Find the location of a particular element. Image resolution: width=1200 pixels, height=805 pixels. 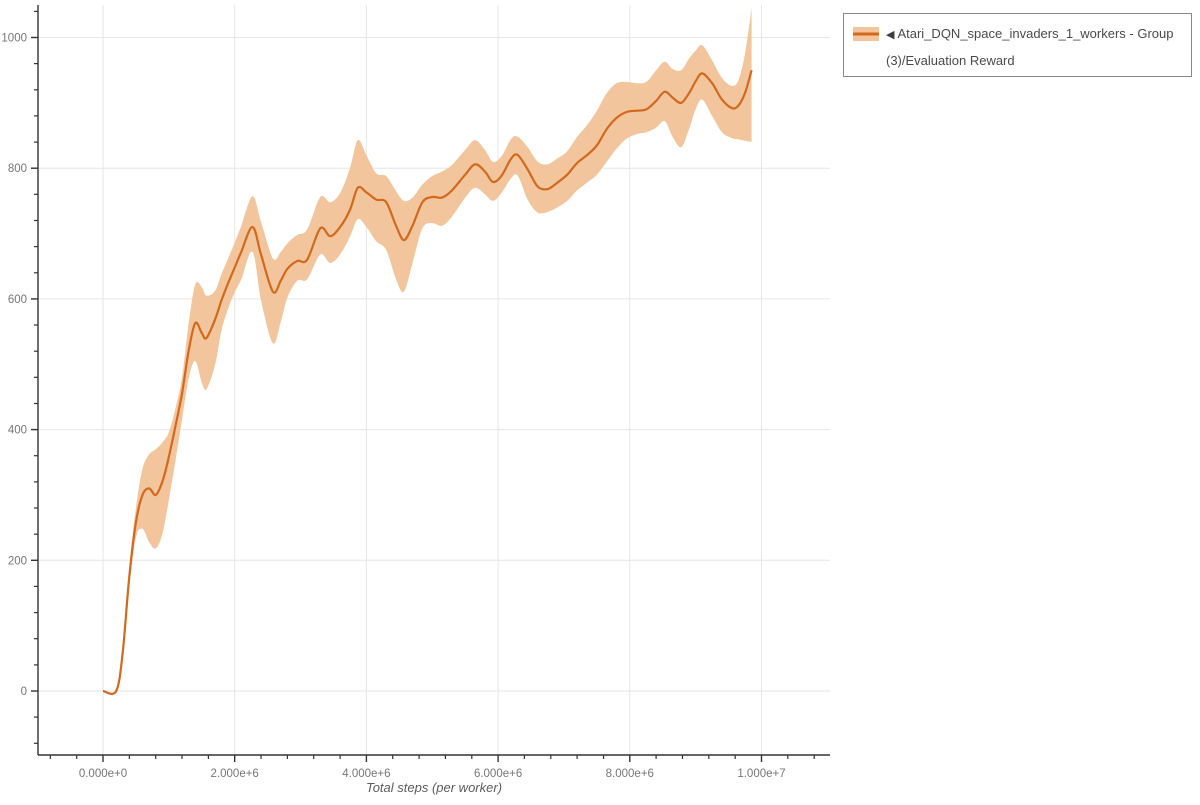

x-tick-label: 8.000e+6 is located at coordinates (630, 774).